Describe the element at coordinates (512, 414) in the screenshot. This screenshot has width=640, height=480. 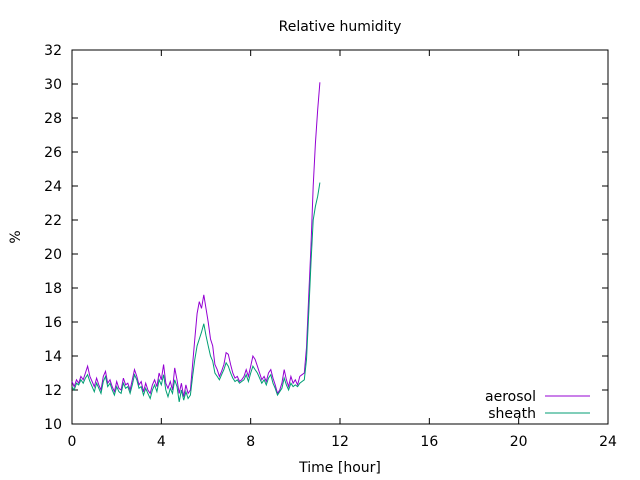
I see `legend-label-sheath: sheath` at that location.